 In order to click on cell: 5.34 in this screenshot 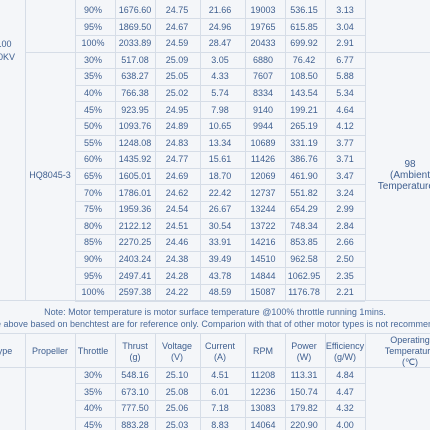, I will do `click(345, 93)`.